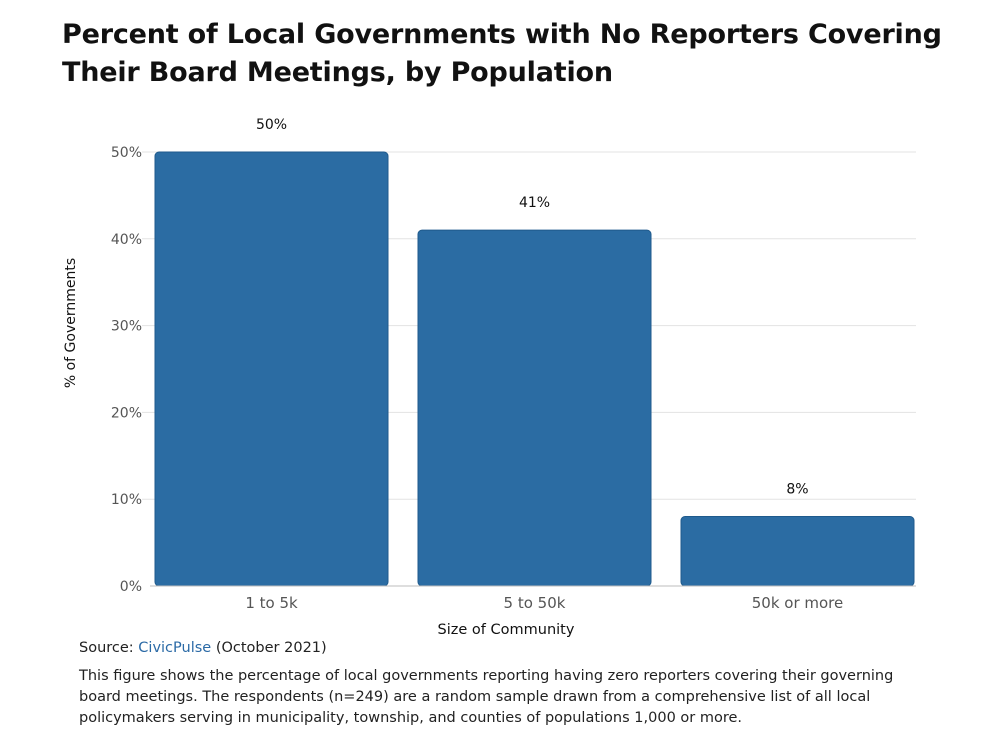 This screenshot has height=750, width=1000. Describe the element at coordinates (175, 648) in the screenshot. I see `source-link: CivicPulse` at that location.